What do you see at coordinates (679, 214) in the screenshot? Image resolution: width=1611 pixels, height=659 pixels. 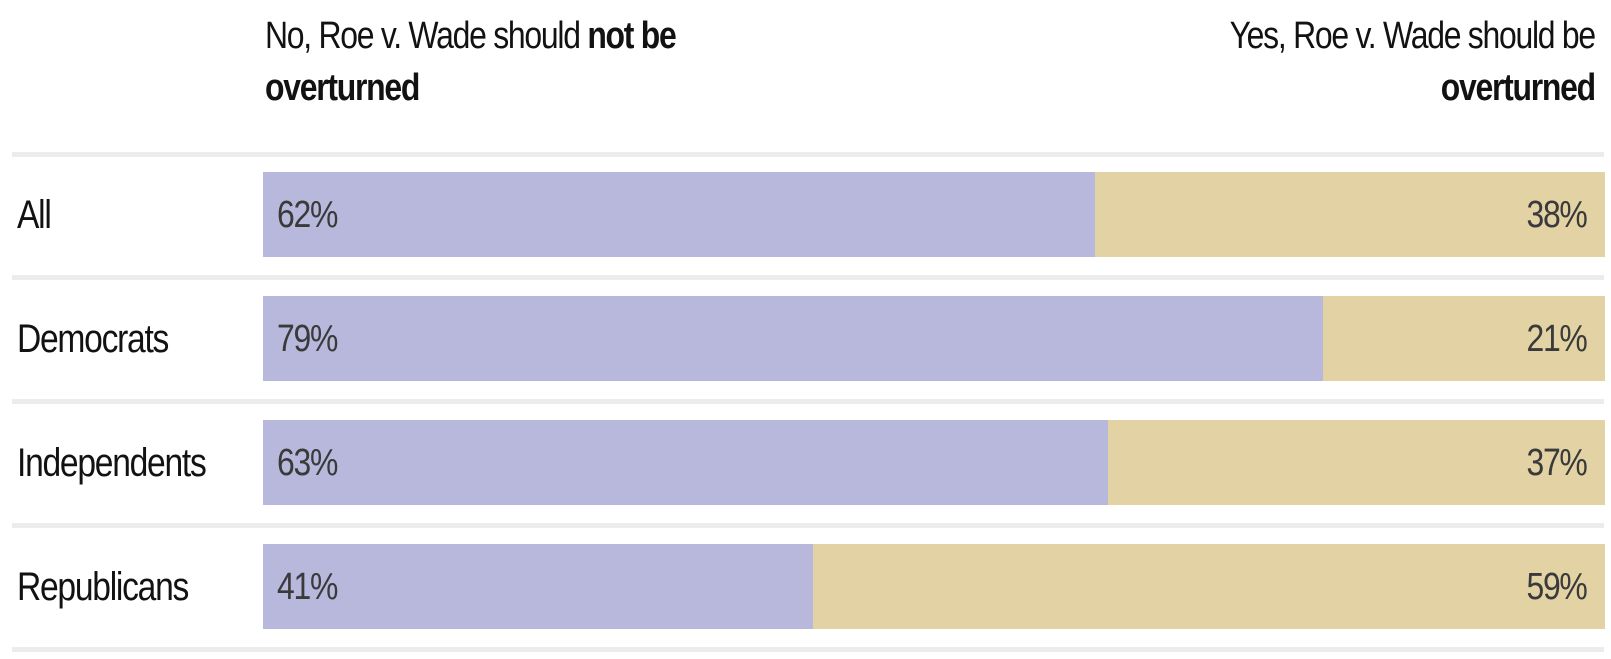 I see `bar-no-all` at bounding box center [679, 214].